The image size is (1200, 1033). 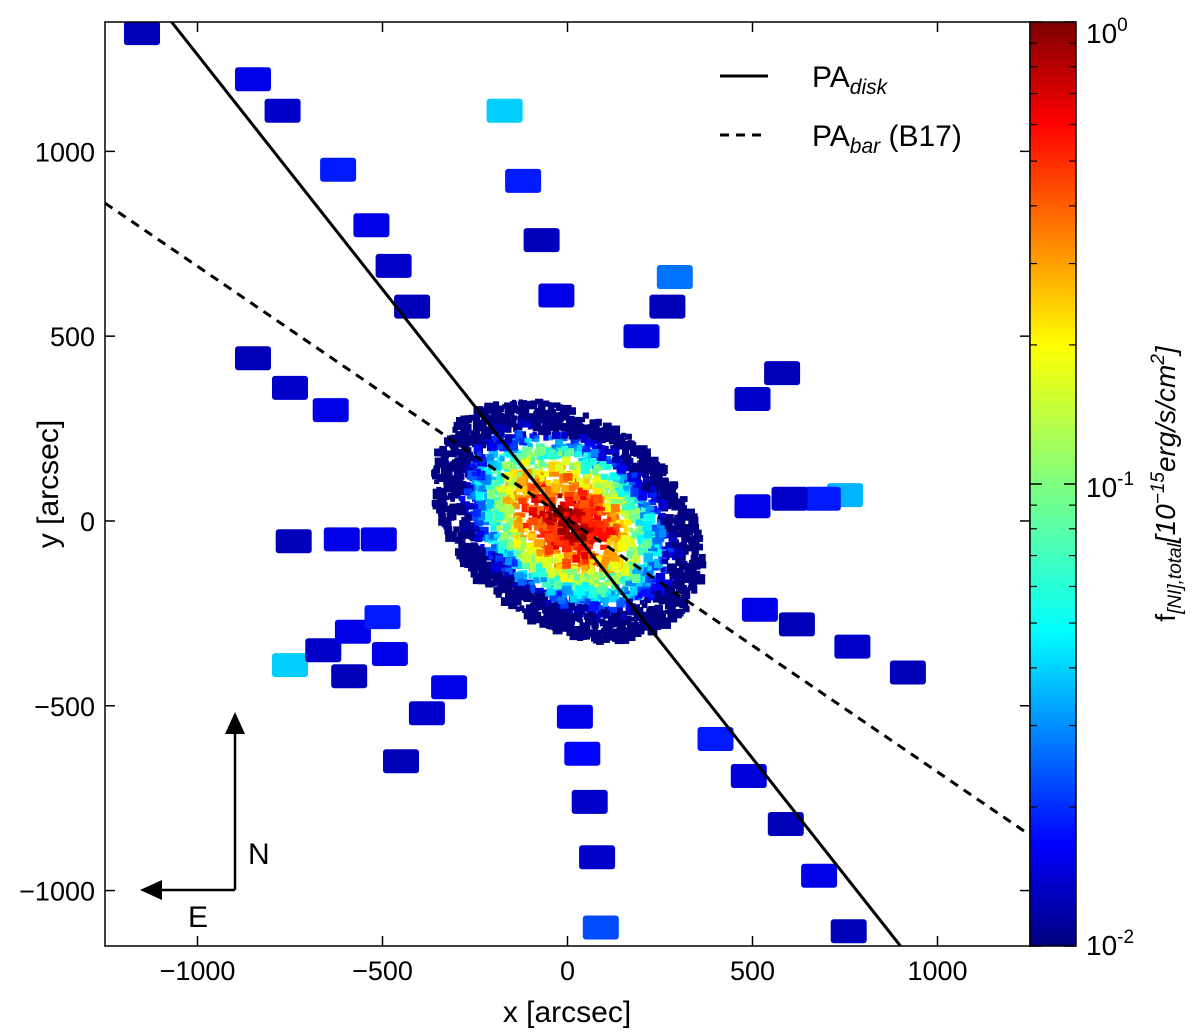 I want to click on x-tick-label: 0, so click(x=567, y=971).